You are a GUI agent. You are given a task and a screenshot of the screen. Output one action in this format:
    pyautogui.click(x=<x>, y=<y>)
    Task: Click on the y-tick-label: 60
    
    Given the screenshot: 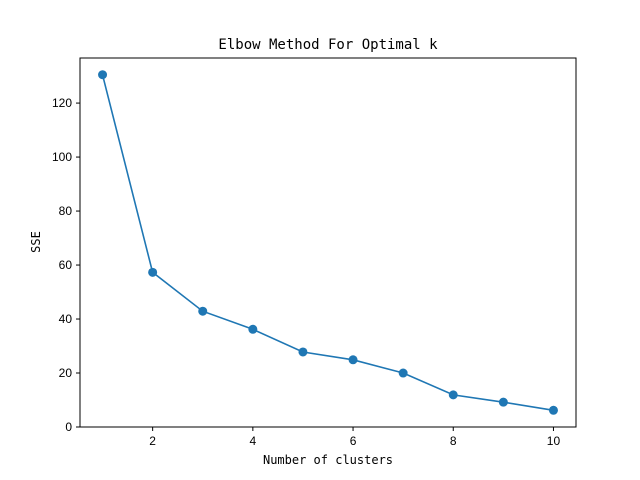 What is the action you would take?
    pyautogui.click(x=66, y=265)
    